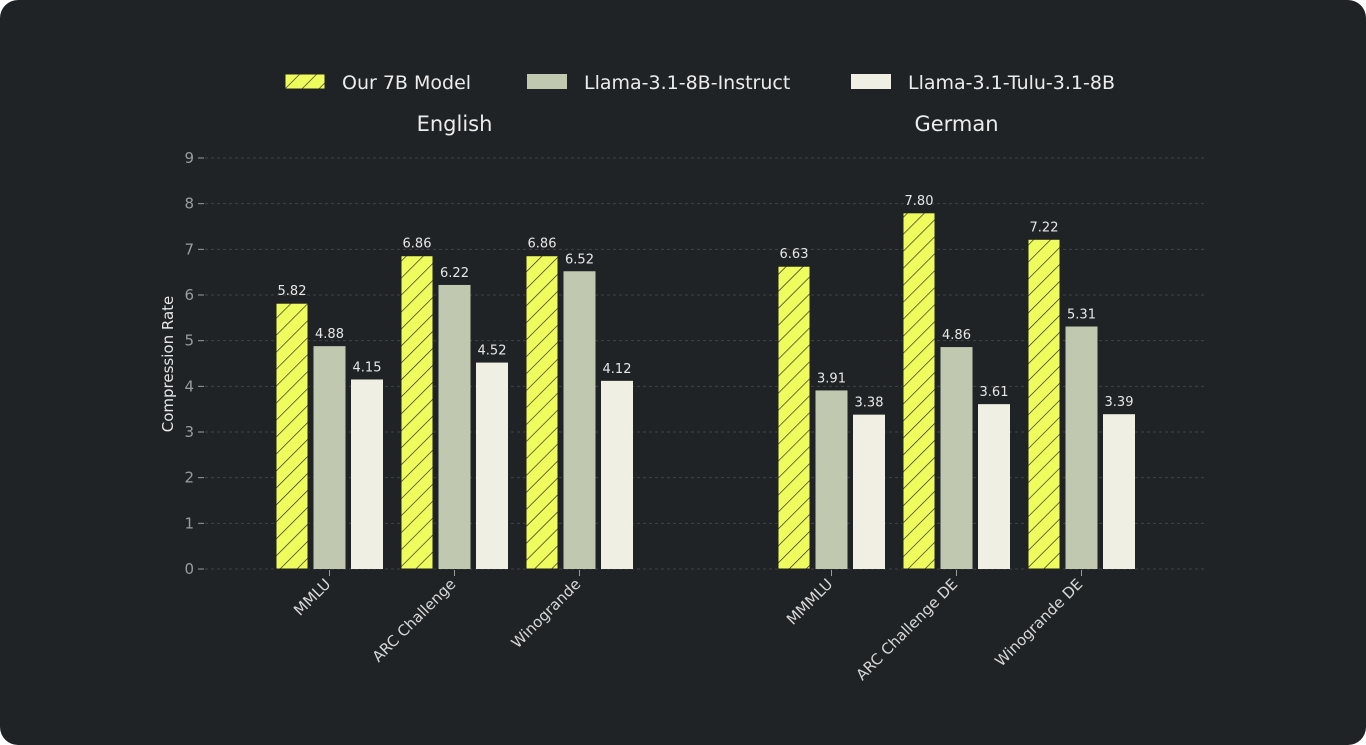 The image size is (1366, 745). I want to click on x-tick-label: Winogrande, so click(546, 613).